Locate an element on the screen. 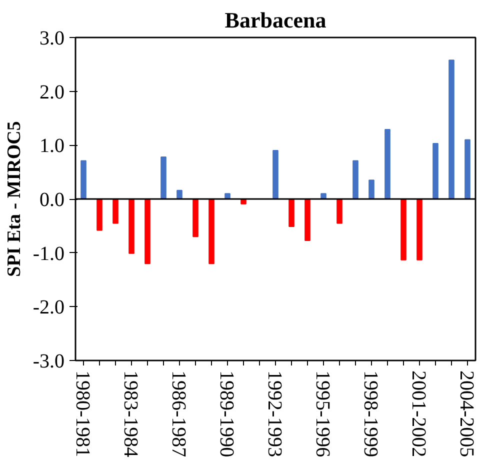  y-tick-label: 1.0 is located at coordinates (52, 146).